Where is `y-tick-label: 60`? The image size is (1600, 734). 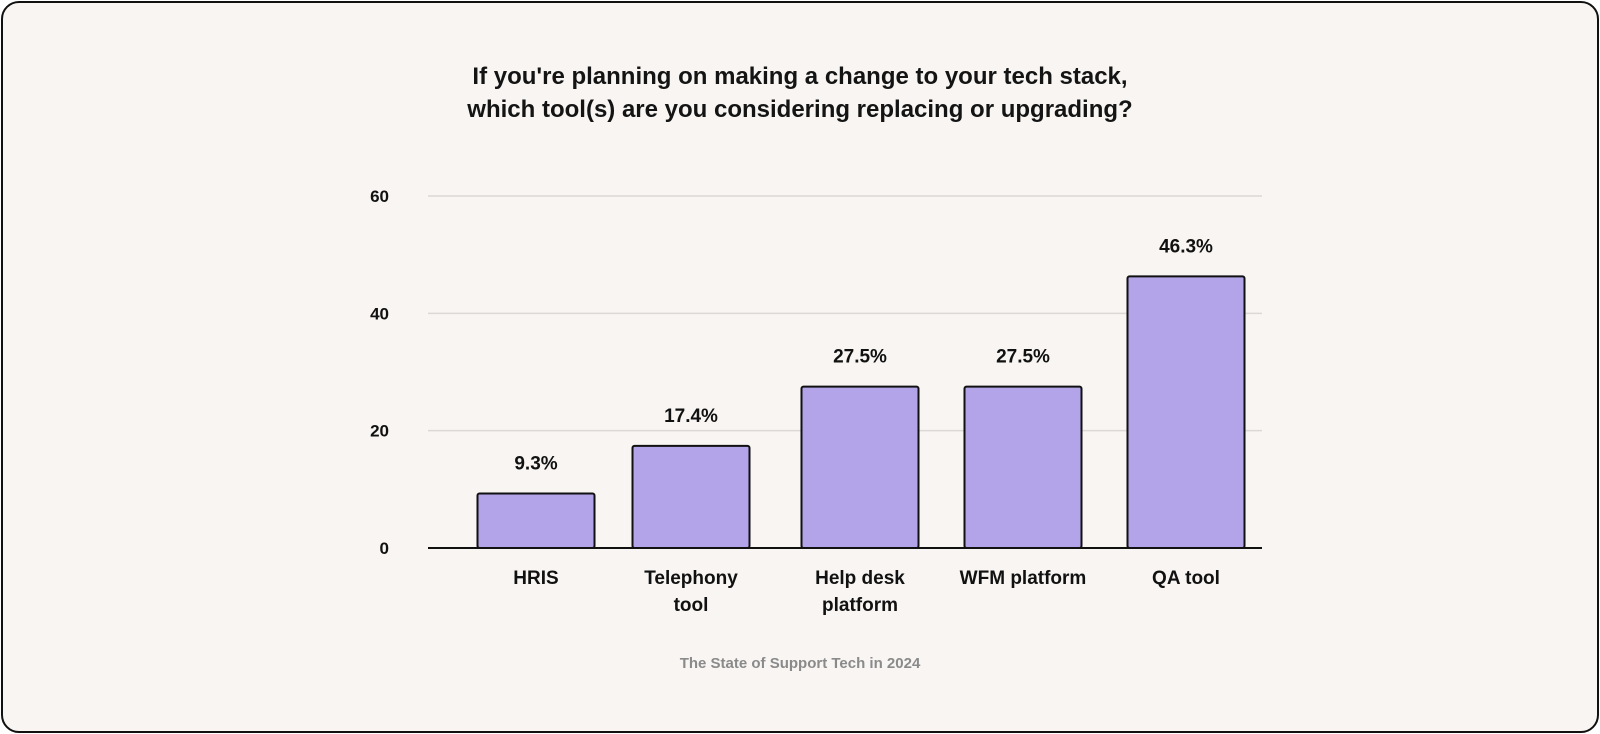 y-tick-label: 60 is located at coordinates (379, 196).